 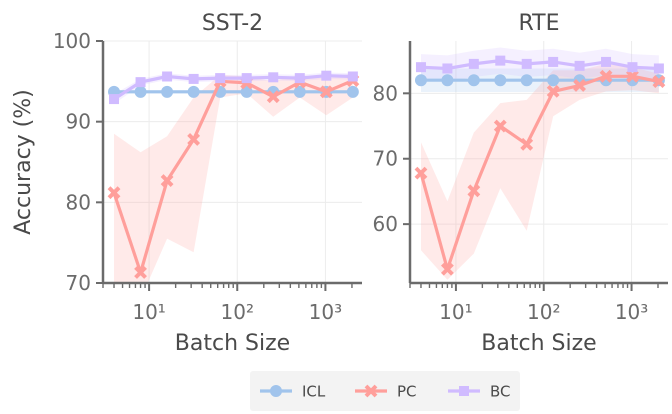 I want to click on legend-label: BC, so click(x=500, y=392).